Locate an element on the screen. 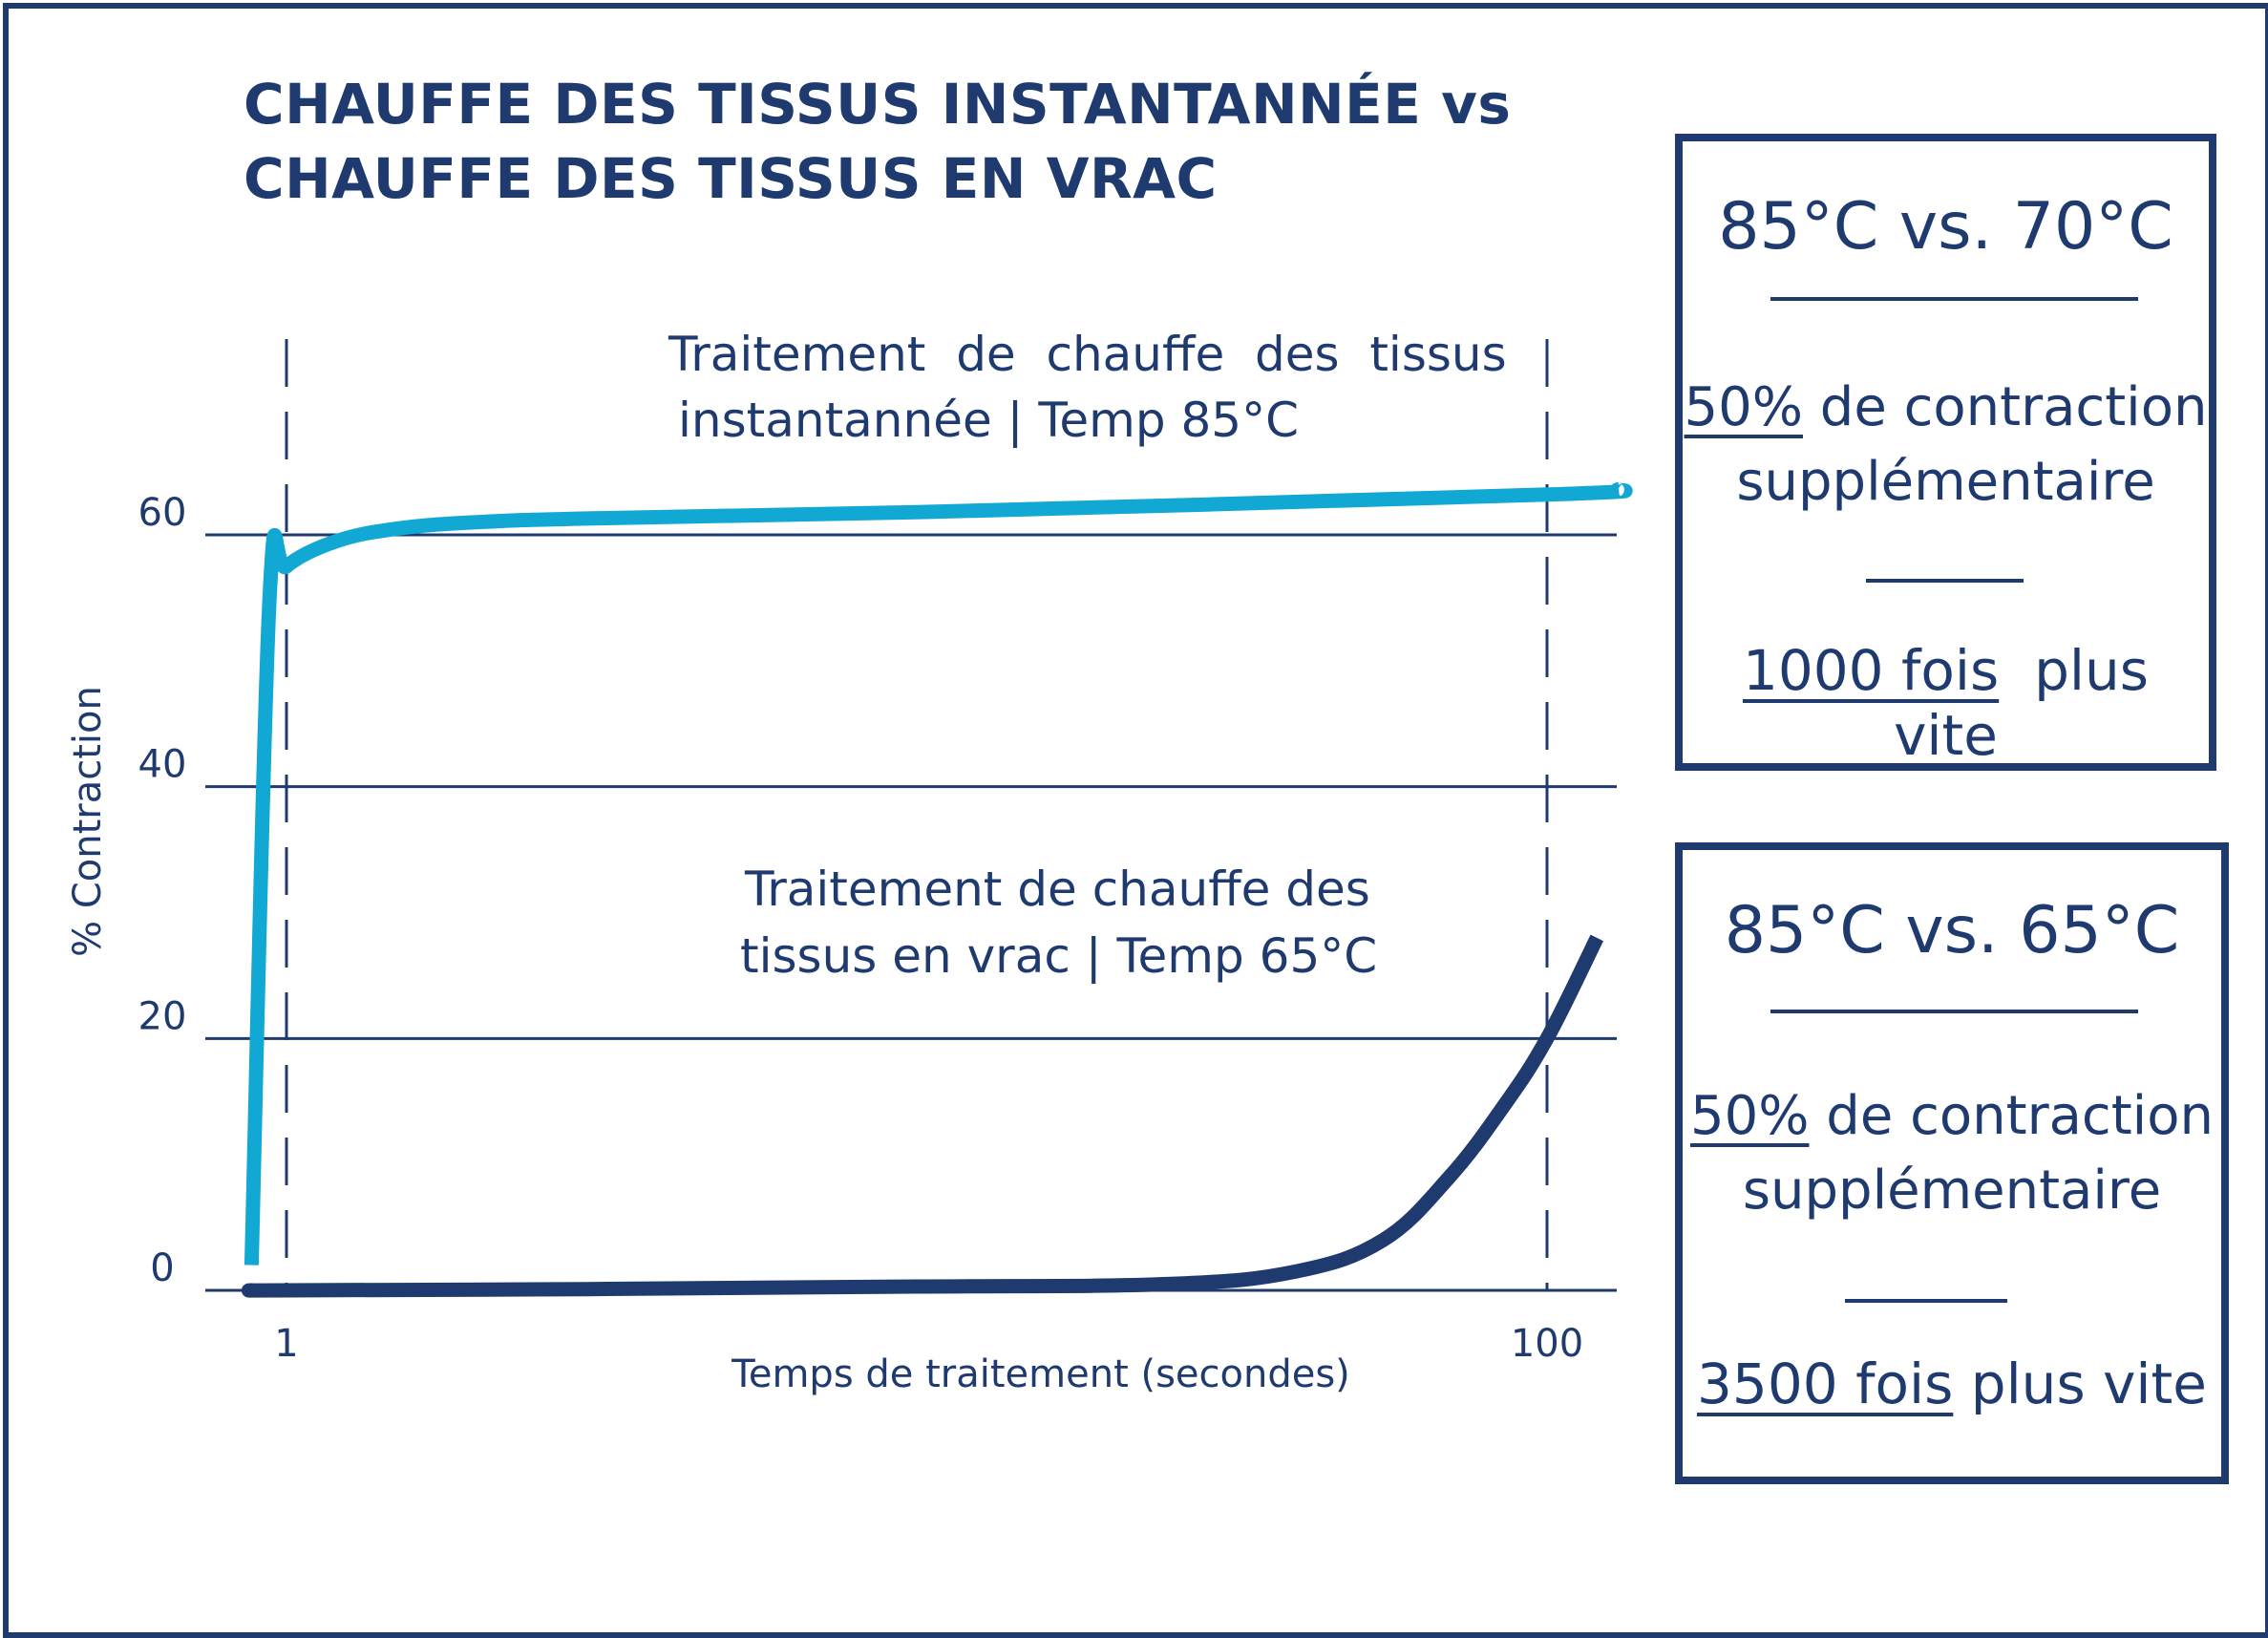 The height and width of the screenshot is (1638, 2268). y-tick-label: 20 is located at coordinates (162, 1016).